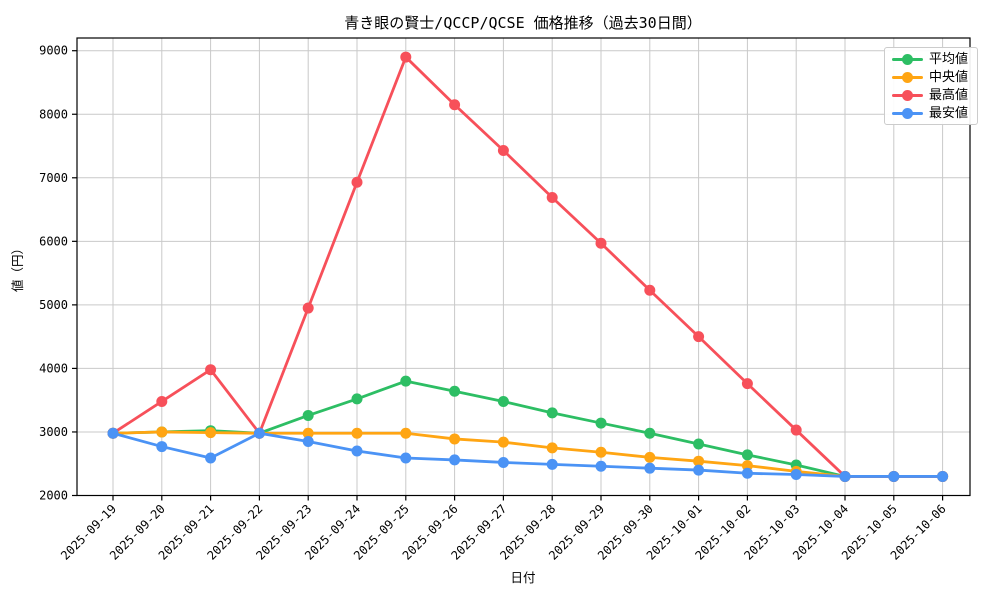 Image resolution: width=1000 pixels, height=600 pixels. I want to click on y-tick-label: 5000, so click(53, 305).